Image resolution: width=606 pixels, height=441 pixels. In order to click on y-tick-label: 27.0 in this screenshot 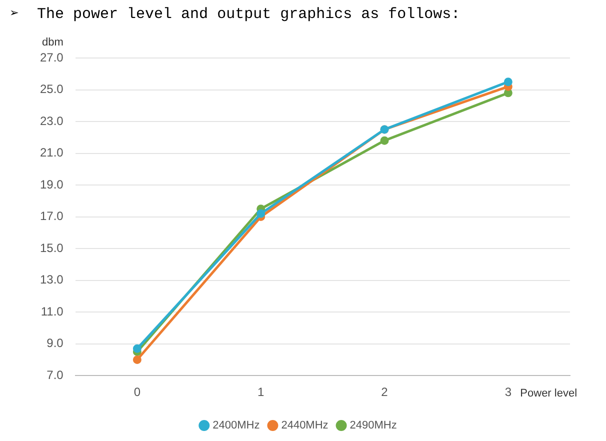, I will do `click(52, 57)`.